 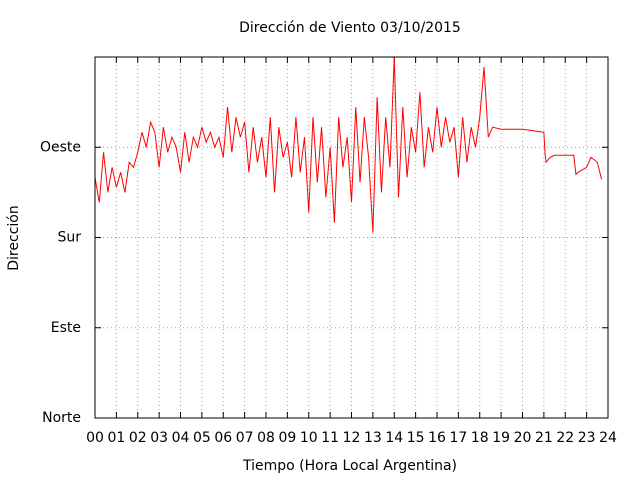 What do you see at coordinates (138, 438) in the screenshot?
I see `x-tick-label: 02` at bounding box center [138, 438].